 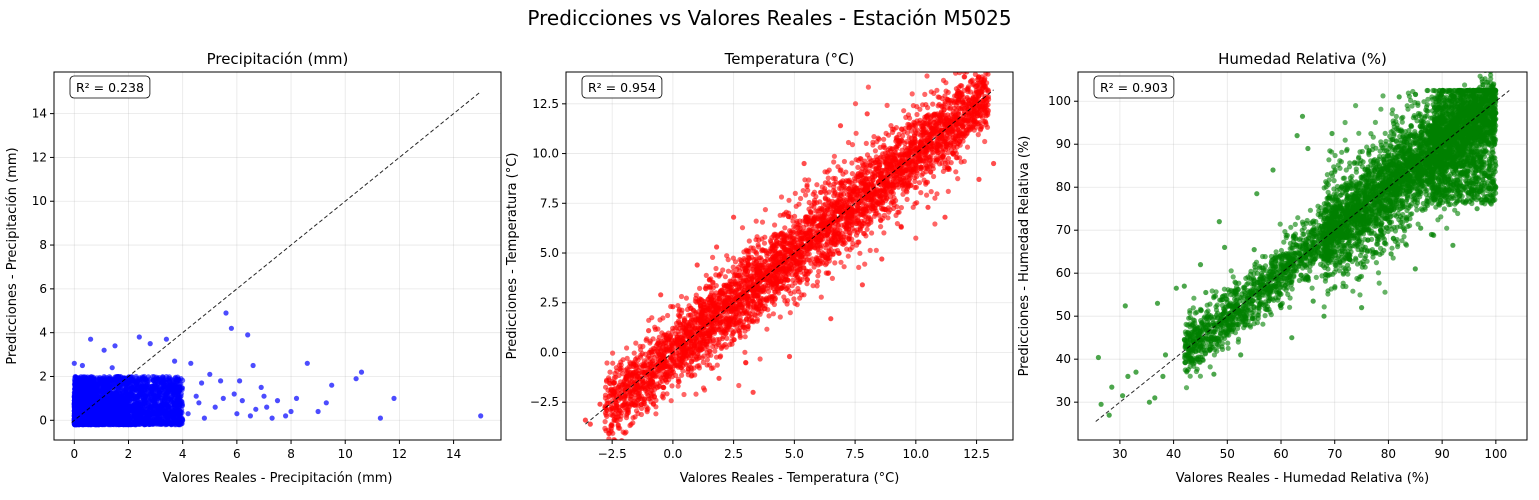 What do you see at coordinates (277, 478) in the screenshot?
I see `x-axis-label: Valores Reales - Precipitación (mm)` at bounding box center [277, 478].